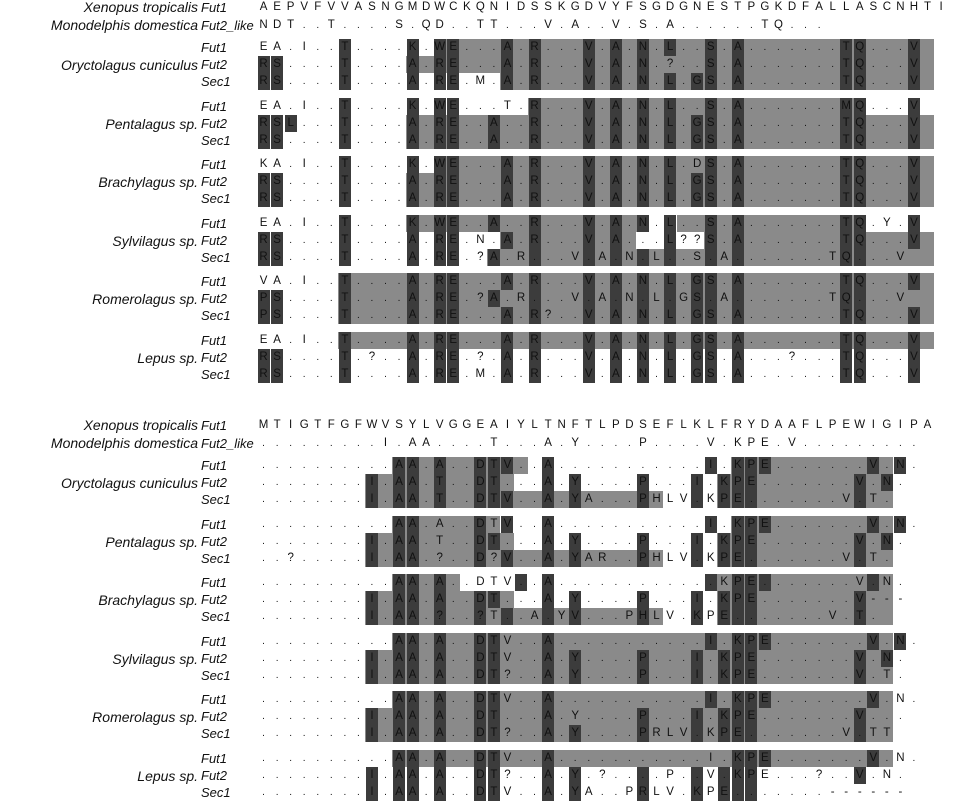 This screenshot has height=801, width=955. What do you see at coordinates (860, 425) in the screenshot?
I see `residue-cell: W` at bounding box center [860, 425].